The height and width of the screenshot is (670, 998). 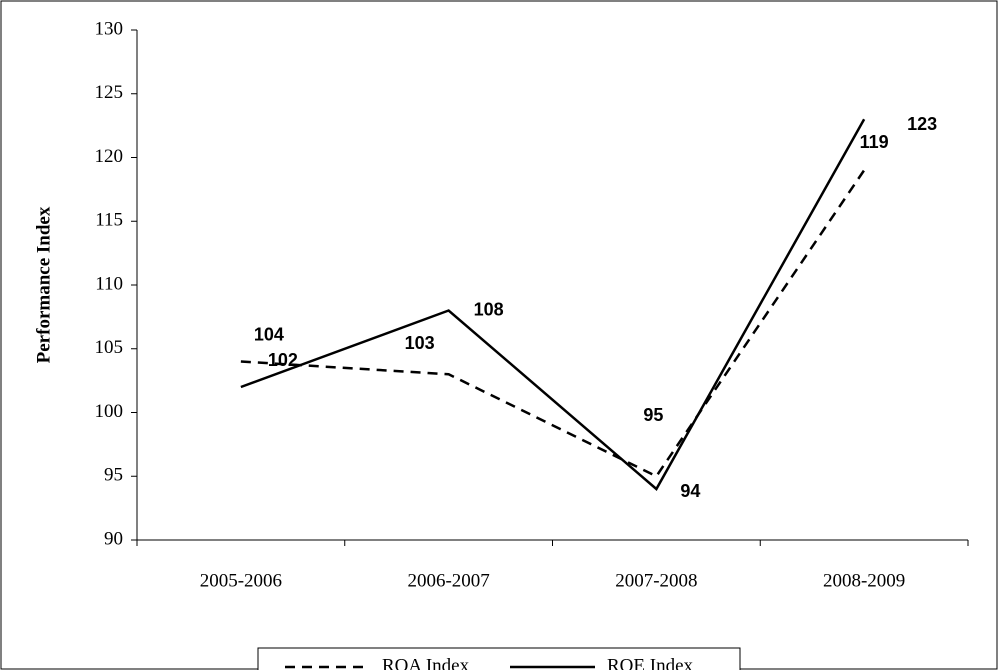 What do you see at coordinates (109, 283) in the screenshot?
I see `y-tick-label: 110` at bounding box center [109, 283].